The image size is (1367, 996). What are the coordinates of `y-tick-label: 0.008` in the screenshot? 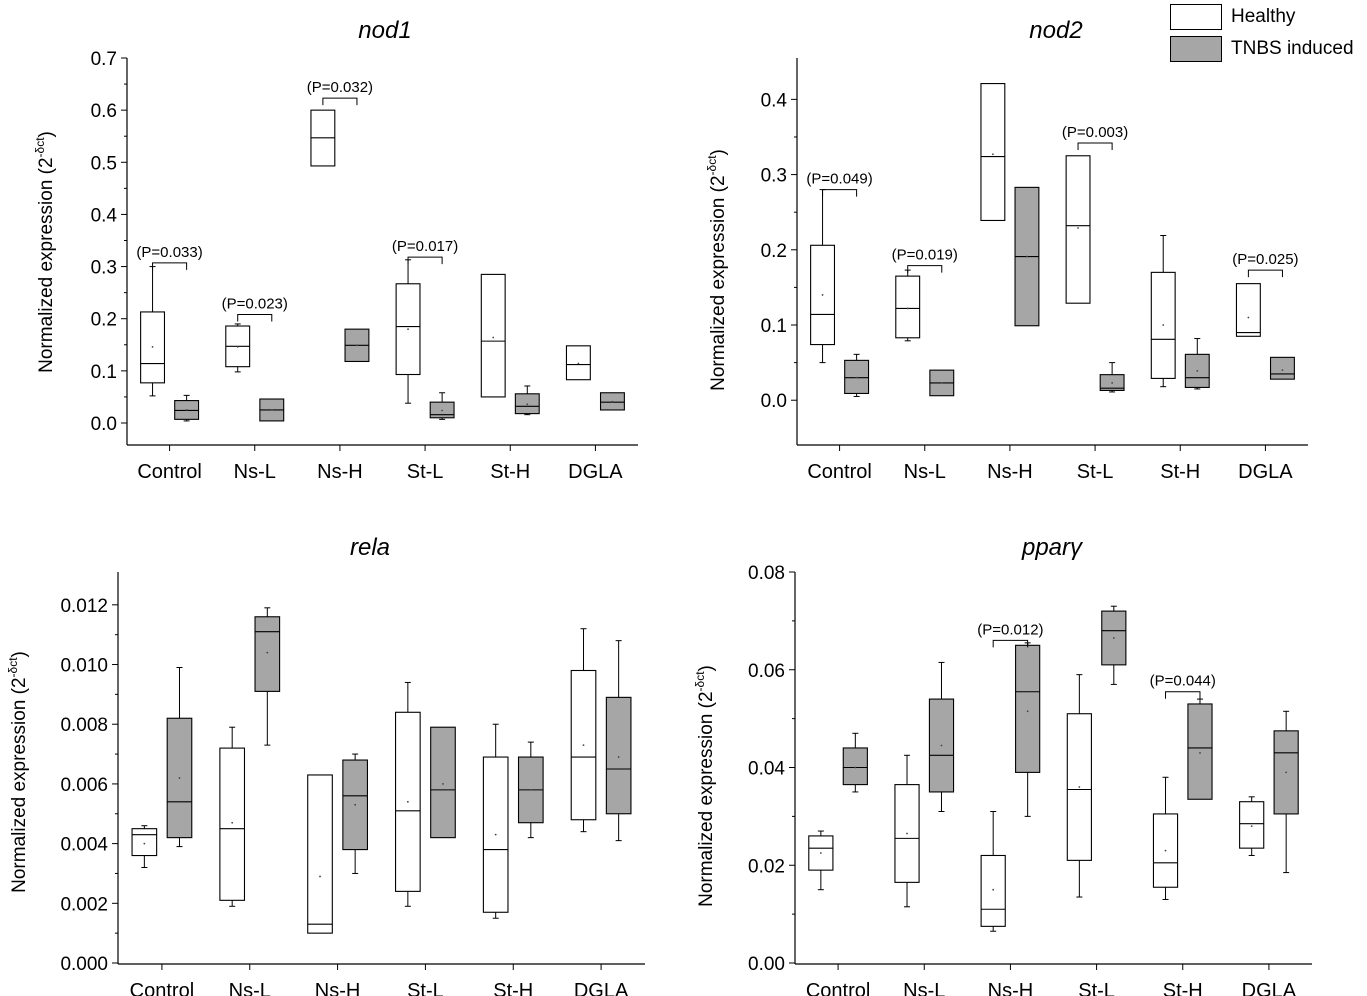 It's located at (84, 725).